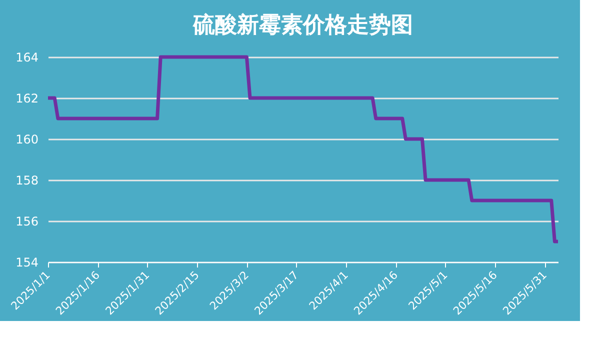 The height and width of the screenshot is (353, 591). What do you see at coordinates (27, 263) in the screenshot?
I see `y-tick-label: 154` at bounding box center [27, 263].